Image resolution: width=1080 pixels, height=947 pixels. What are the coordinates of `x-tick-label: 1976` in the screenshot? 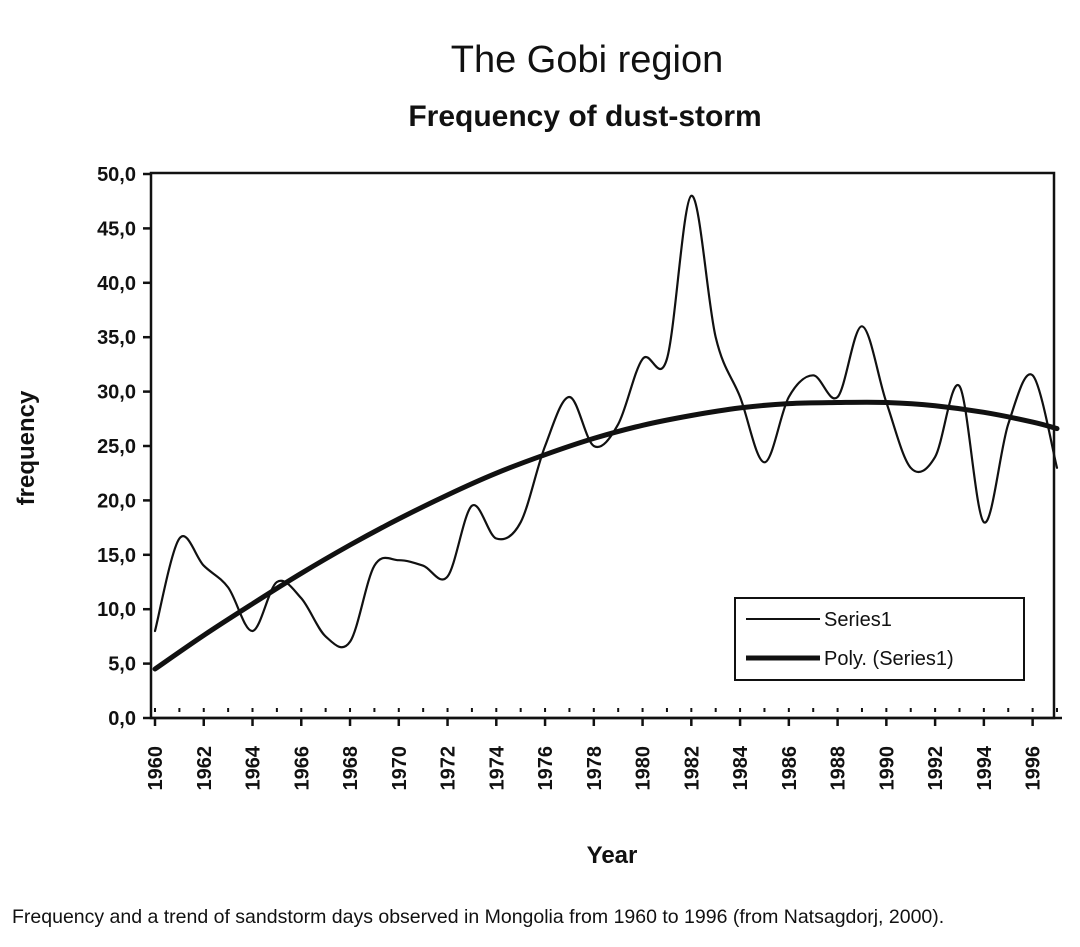 It's located at (546, 768).